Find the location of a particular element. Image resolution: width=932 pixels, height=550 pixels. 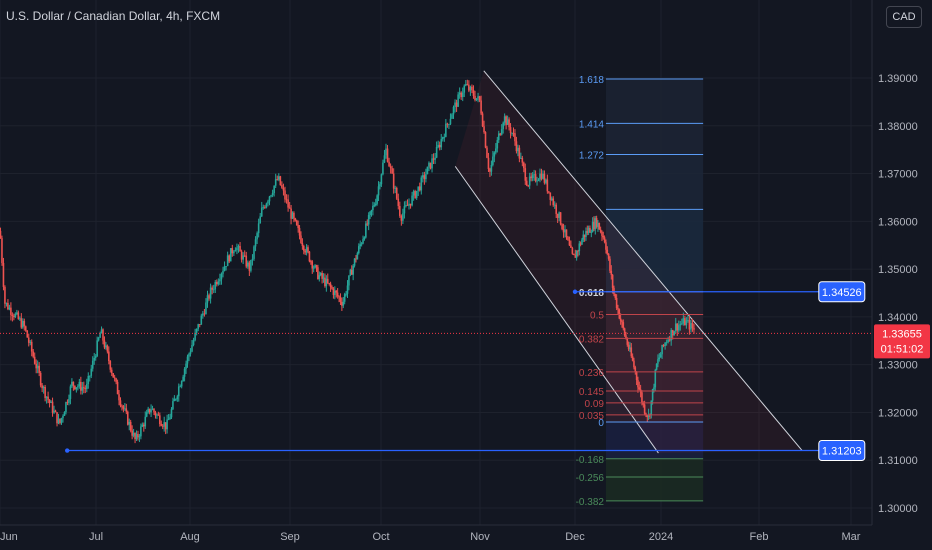

x-tick-label: Dec is located at coordinates (575, 537).